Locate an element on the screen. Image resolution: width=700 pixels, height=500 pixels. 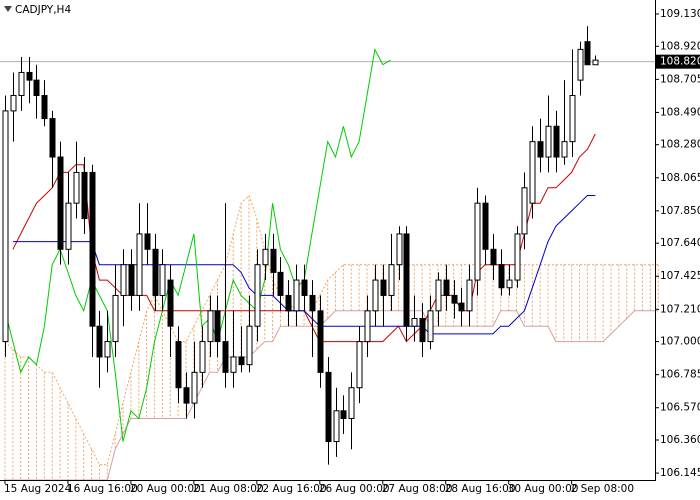
x-tick-label: 30 Aug 00:00 is located at coordinates (543, 489).